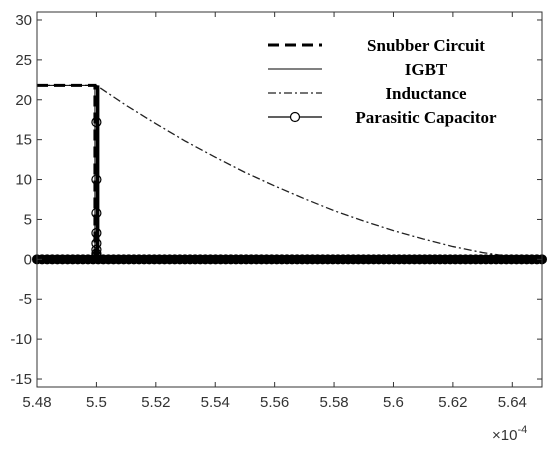 This screenshot has width=550, height=450. I want to click on y-tick-label: 25, so click(23, 60).